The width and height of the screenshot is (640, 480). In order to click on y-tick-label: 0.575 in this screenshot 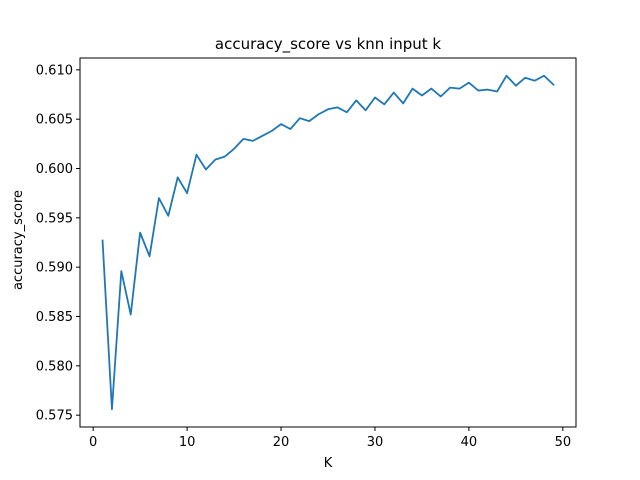, I will do `click(54, 416)`.